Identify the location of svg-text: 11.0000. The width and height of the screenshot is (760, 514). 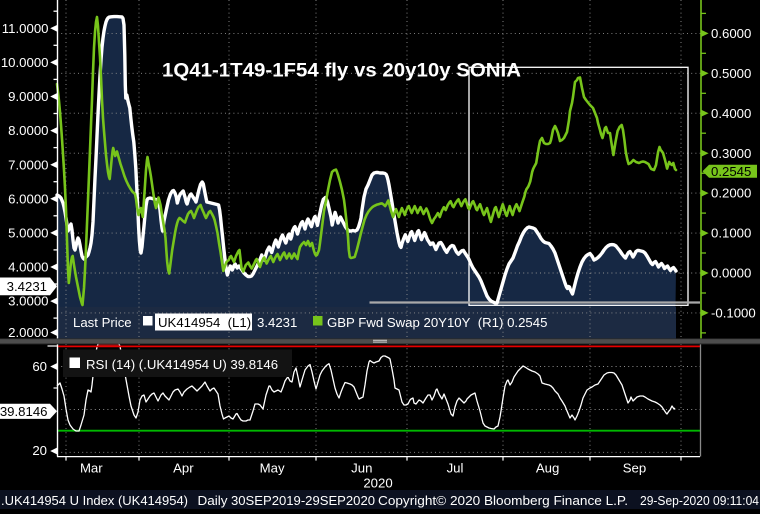
(25, 28).